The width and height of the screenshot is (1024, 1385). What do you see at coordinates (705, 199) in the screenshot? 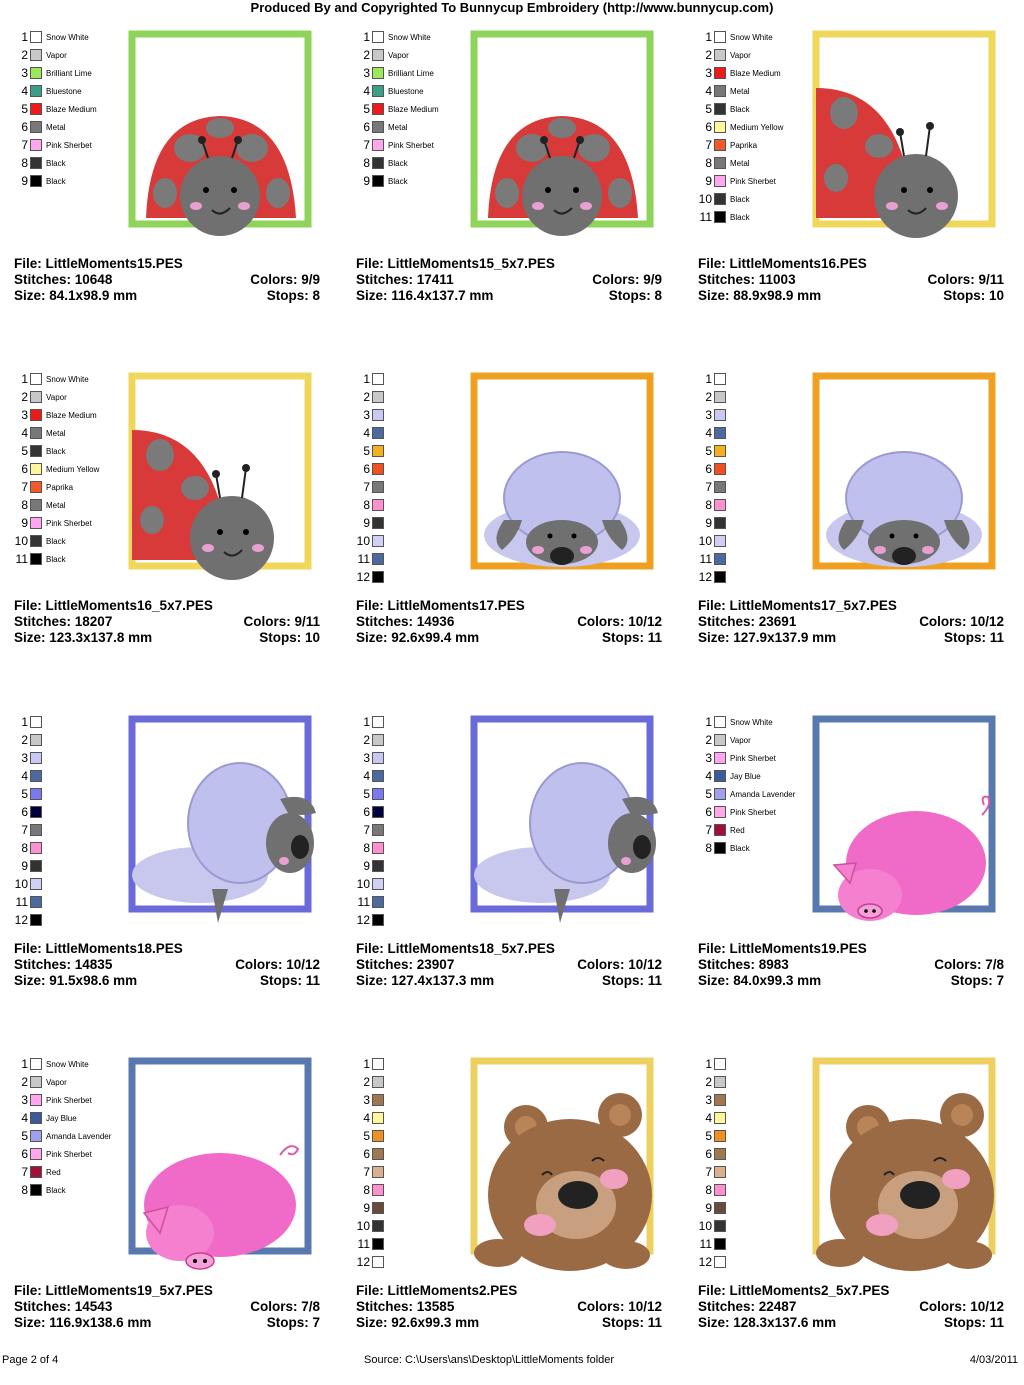
I see `thread-number: 10` at bounding box center [705, 199].